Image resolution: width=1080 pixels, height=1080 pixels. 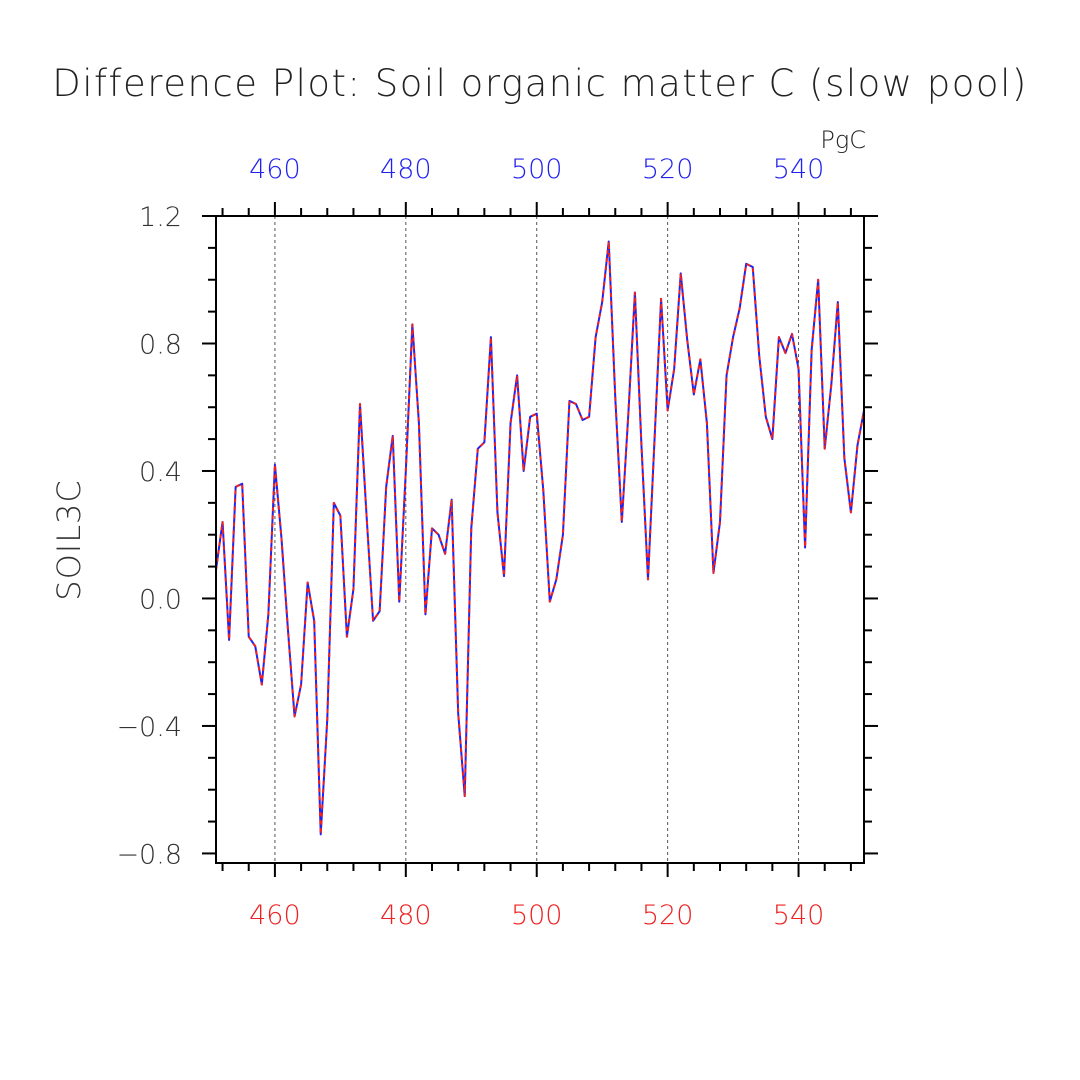 I want to click on x-tick-label-top: 540, so click(x=799, y=169).